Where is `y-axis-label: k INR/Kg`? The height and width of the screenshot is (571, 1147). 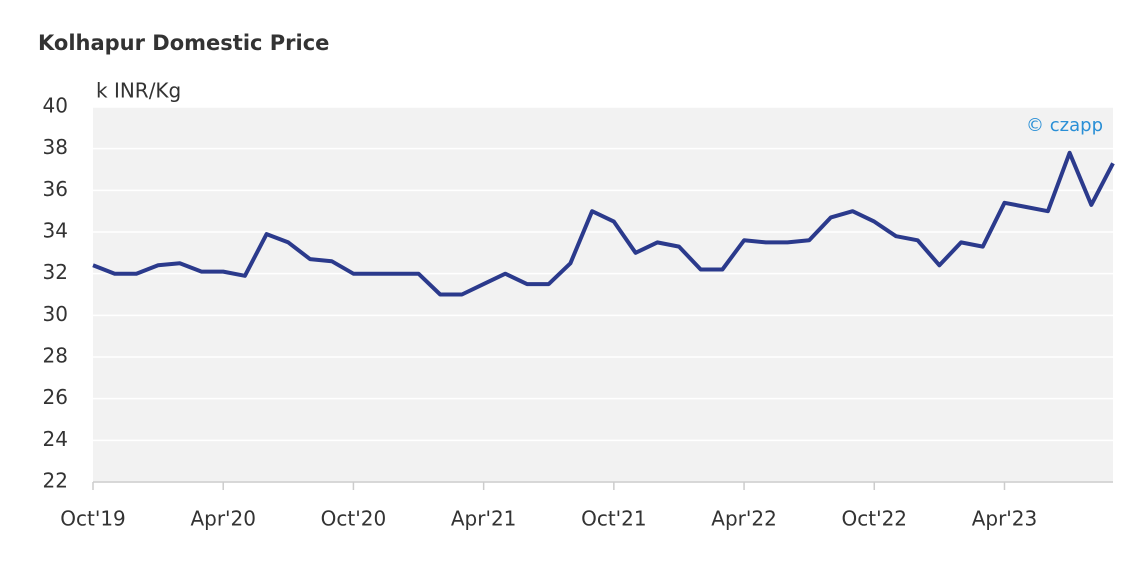 y-axis-label: k INR/Kg is located at coordinates (138, 91).